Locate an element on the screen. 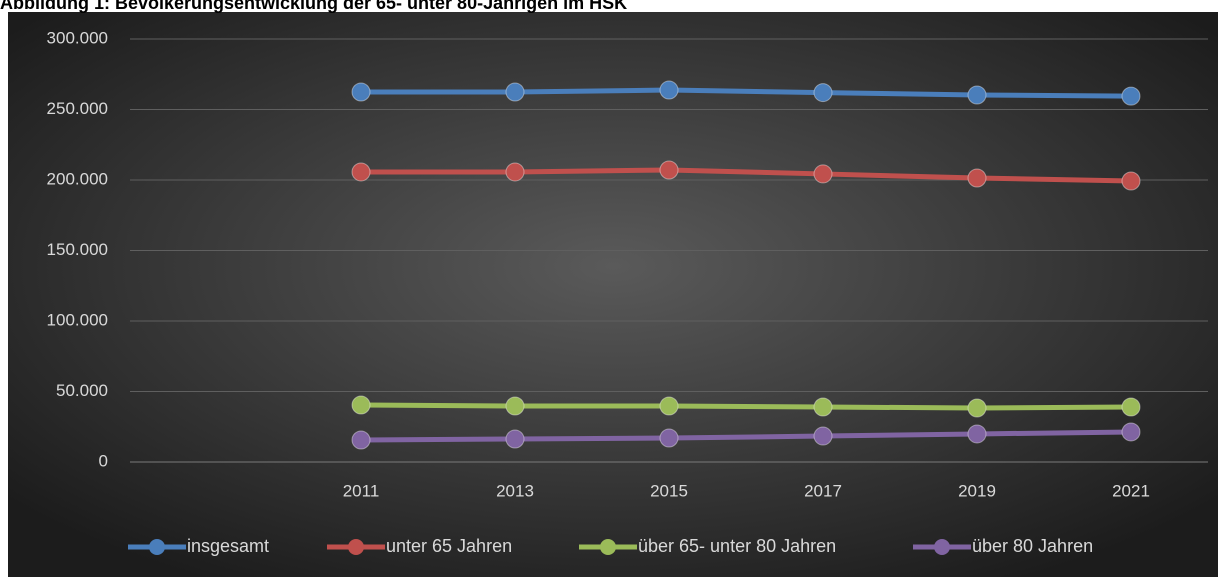 The width and height of the screenshot is (1227, 577). y-tick-label: 50.000 is located at coordinates (82, 390).